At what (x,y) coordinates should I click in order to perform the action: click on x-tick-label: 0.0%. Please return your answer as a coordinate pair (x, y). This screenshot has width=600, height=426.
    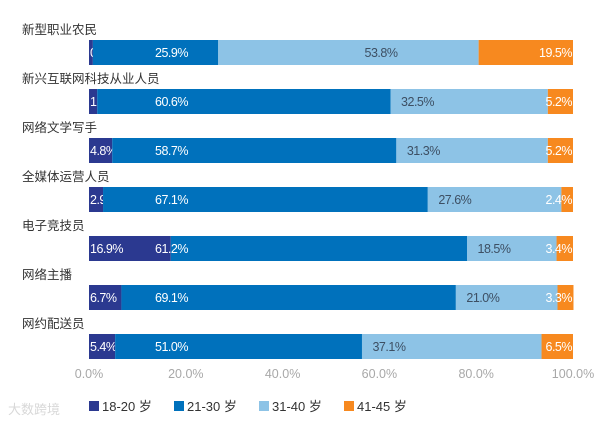
    Looking at the image, I should click on (89, 374).